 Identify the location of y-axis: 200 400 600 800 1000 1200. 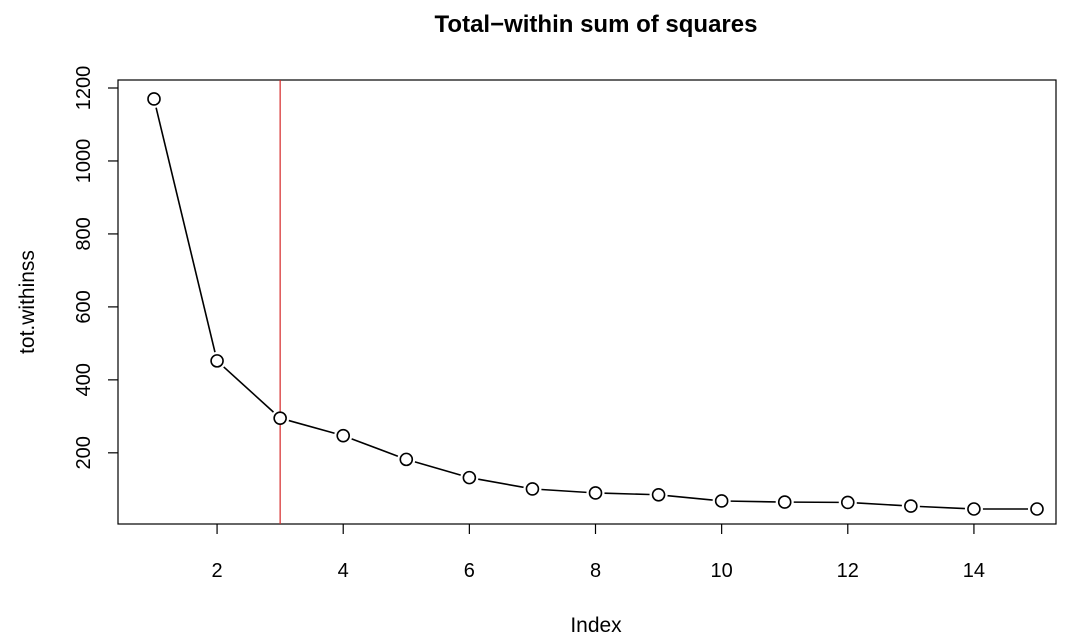
(95, 268).